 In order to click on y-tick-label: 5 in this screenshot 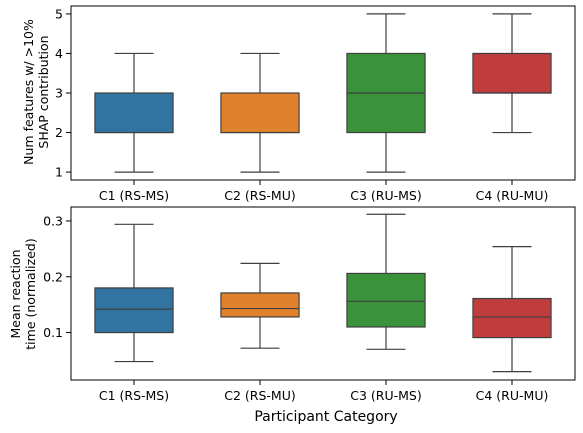, I will do `click(59, 13)`.